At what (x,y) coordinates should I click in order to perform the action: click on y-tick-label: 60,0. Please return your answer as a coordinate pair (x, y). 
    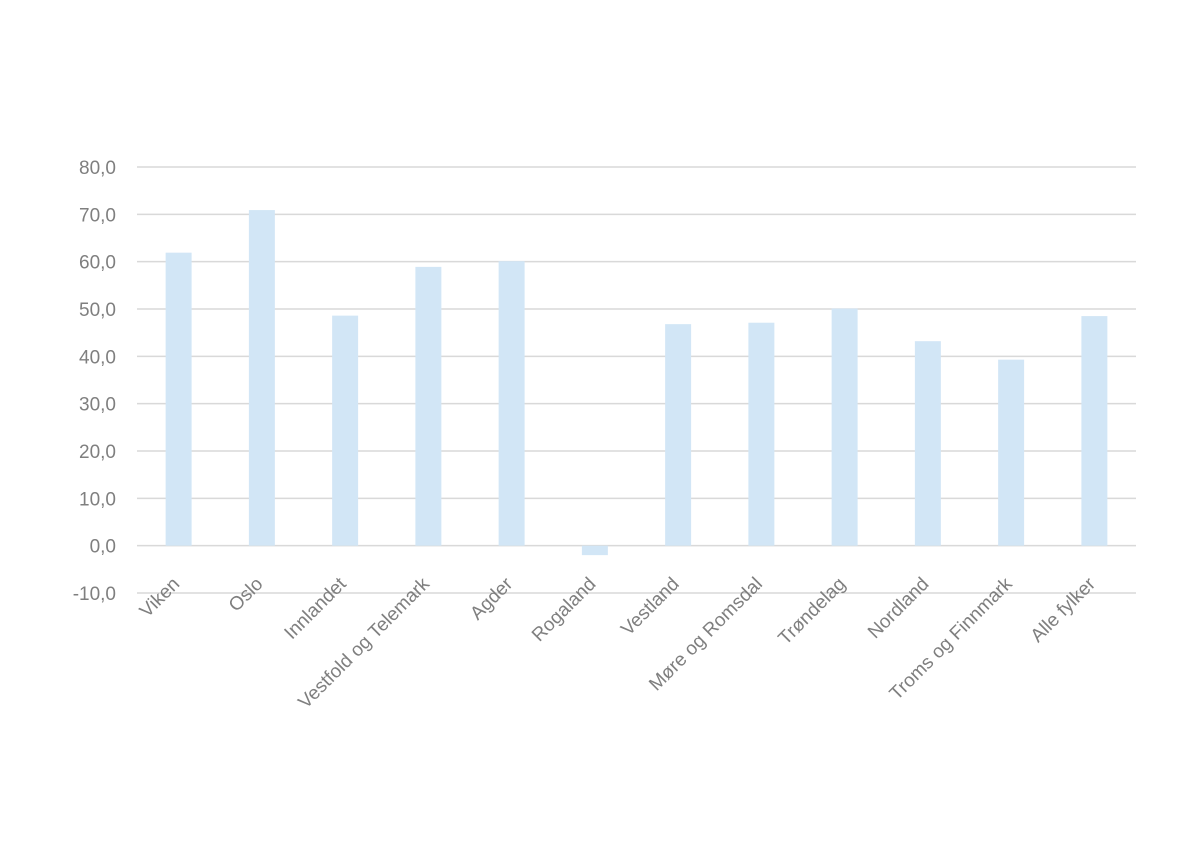
    Looking at the image, I should click on (97, 263).